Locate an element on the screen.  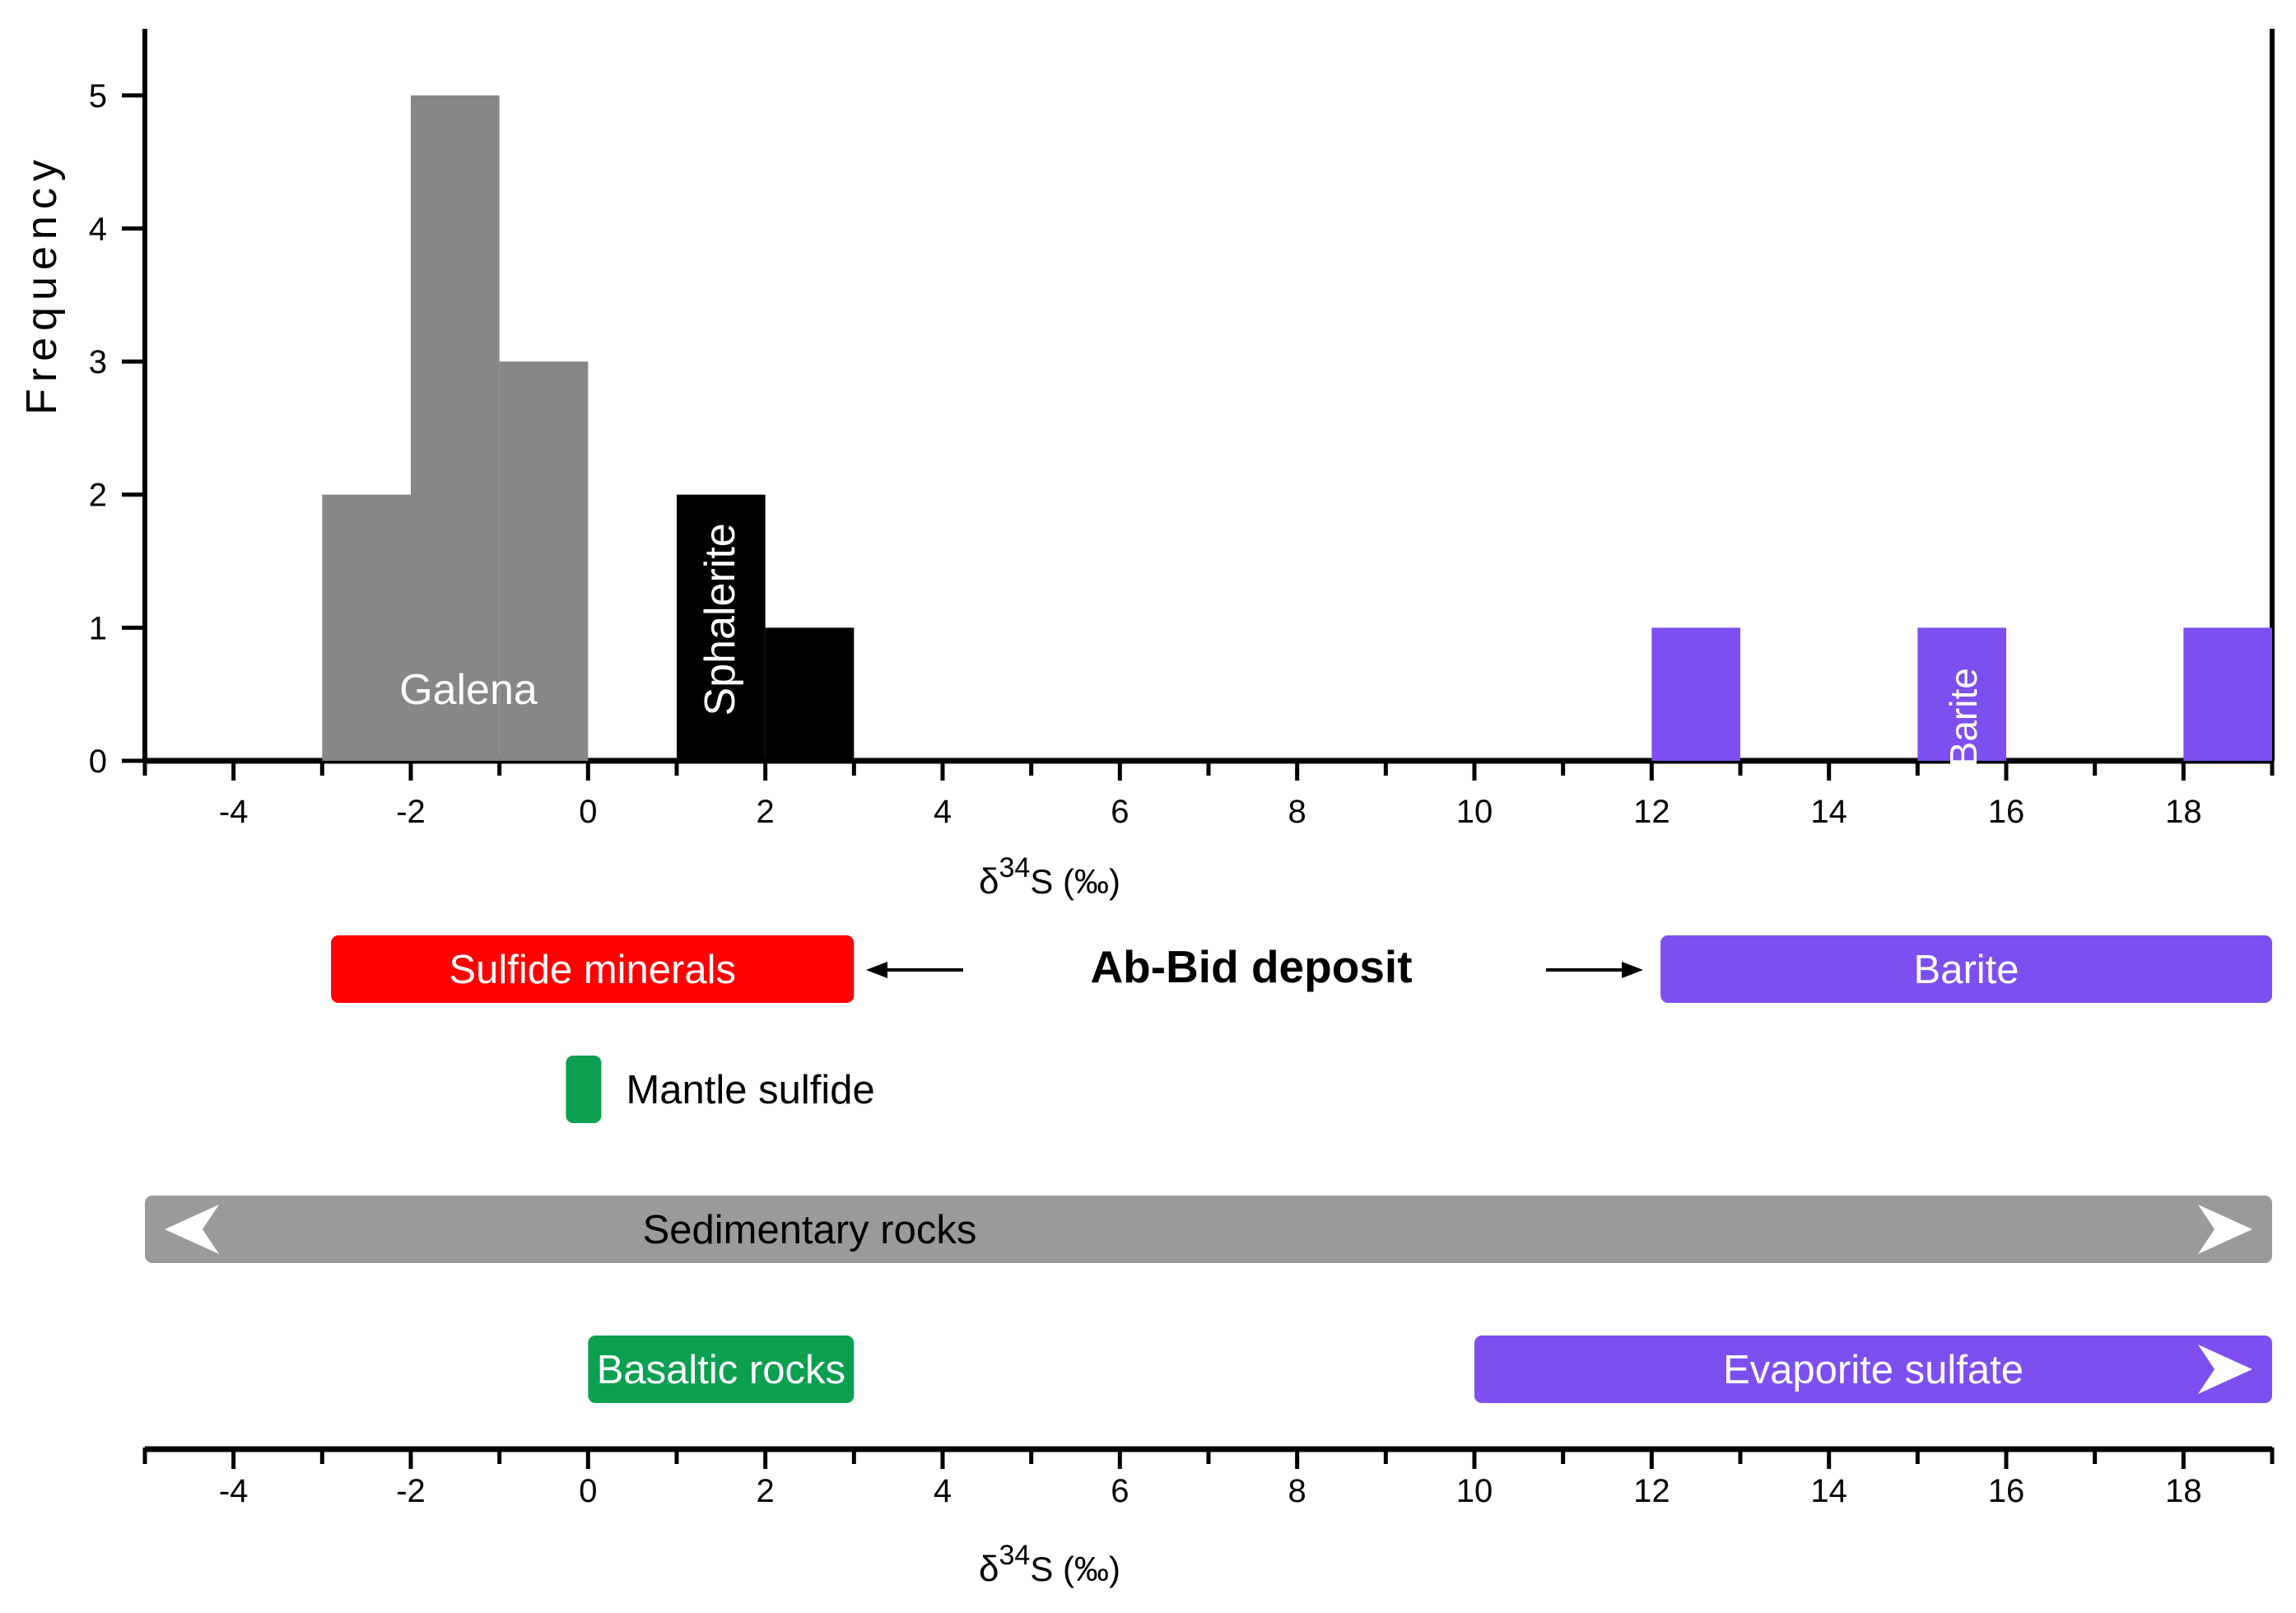
x-top-tick-label: 8 is located at coordinates (1297, 812).